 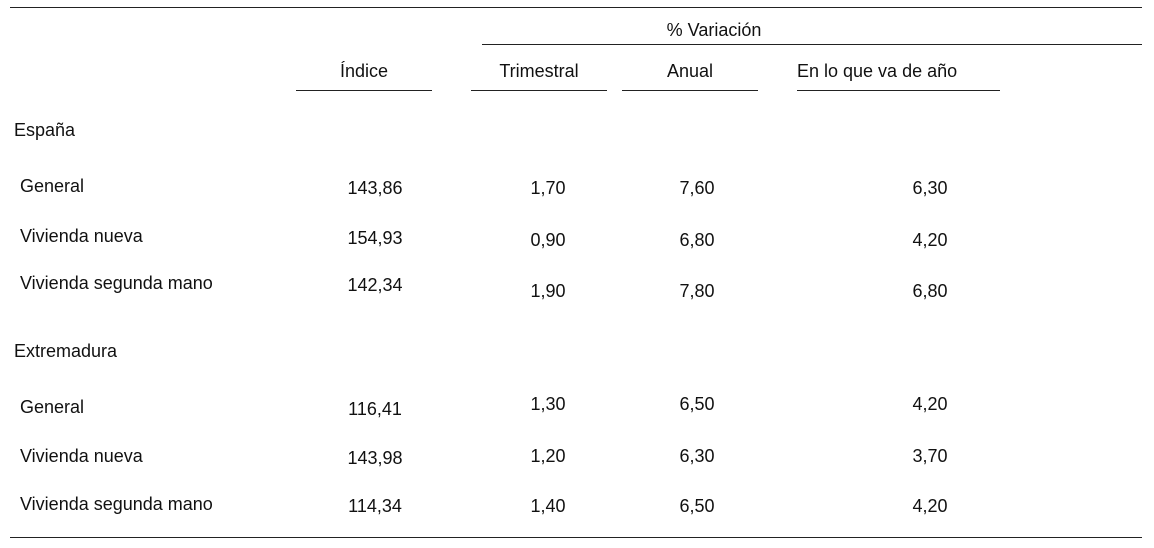 What do you see at coordinates (812, 44) in the screenshot?
I see `variacion-group-rule` at bounding box center [812, 44].